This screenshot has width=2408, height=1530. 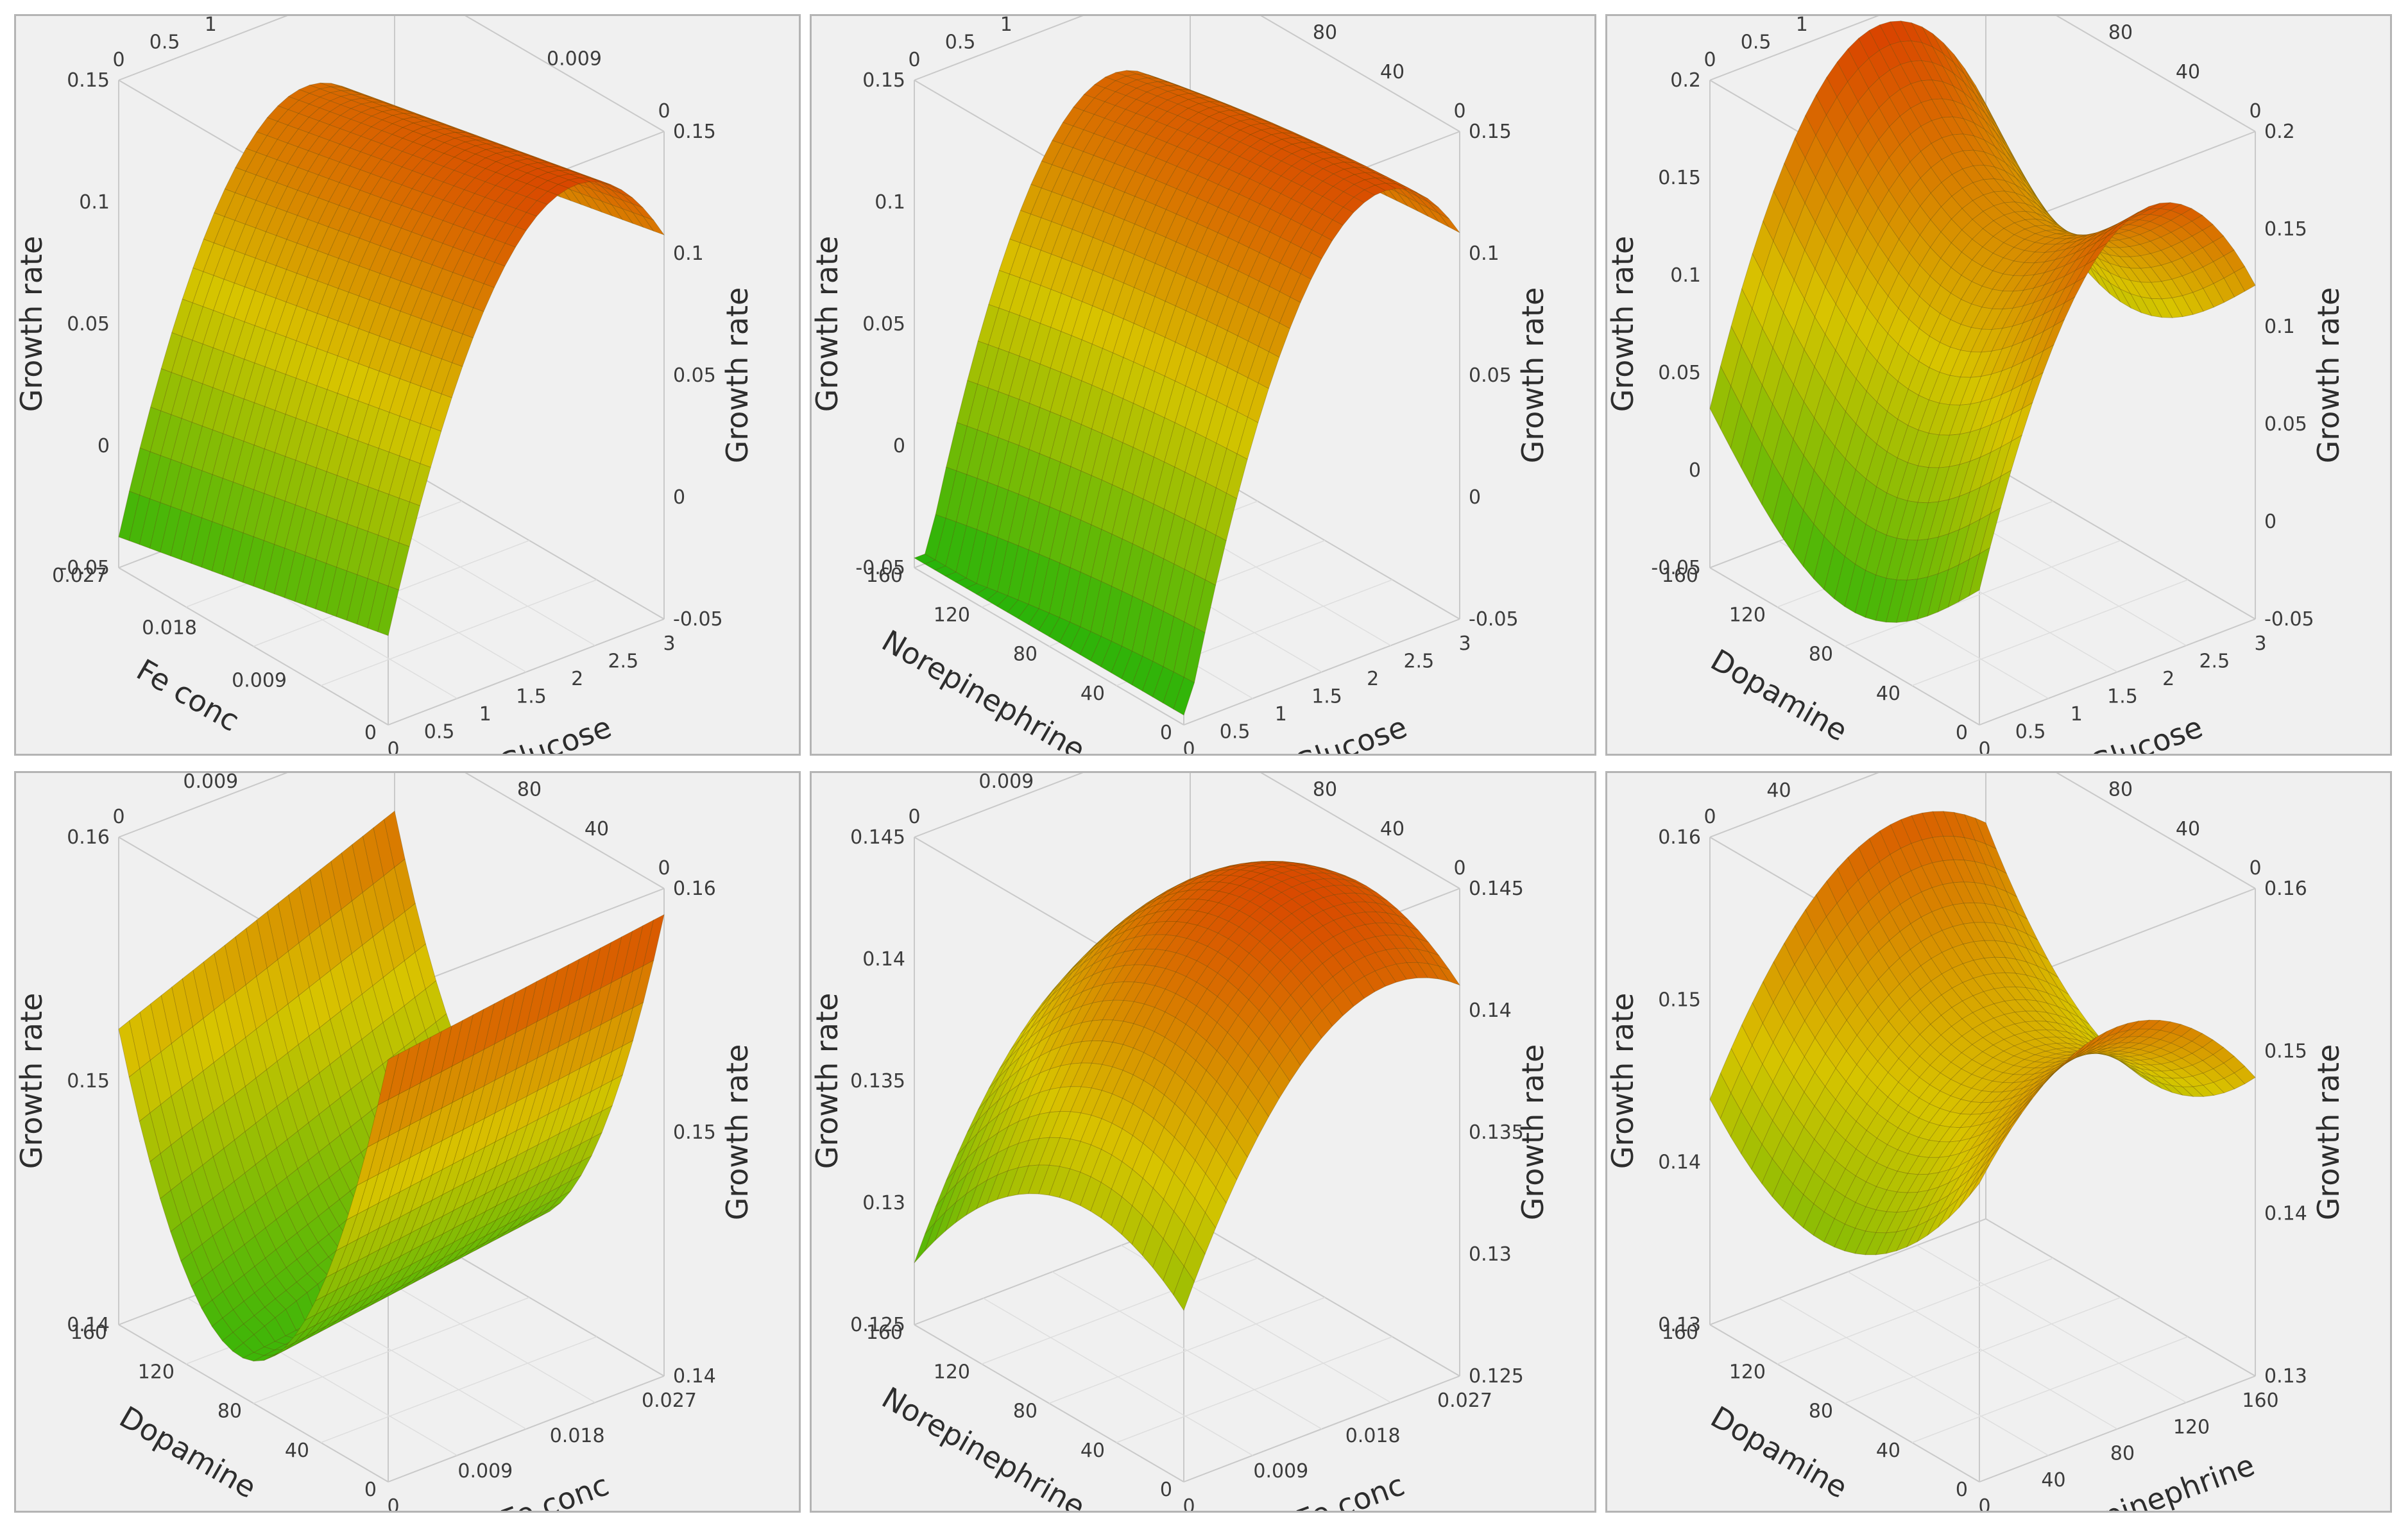 What do you see at coordinates (1756, 42) in the screenshot?
I see `b-top-tick: 0.5` at bounding box center [1756, 42].